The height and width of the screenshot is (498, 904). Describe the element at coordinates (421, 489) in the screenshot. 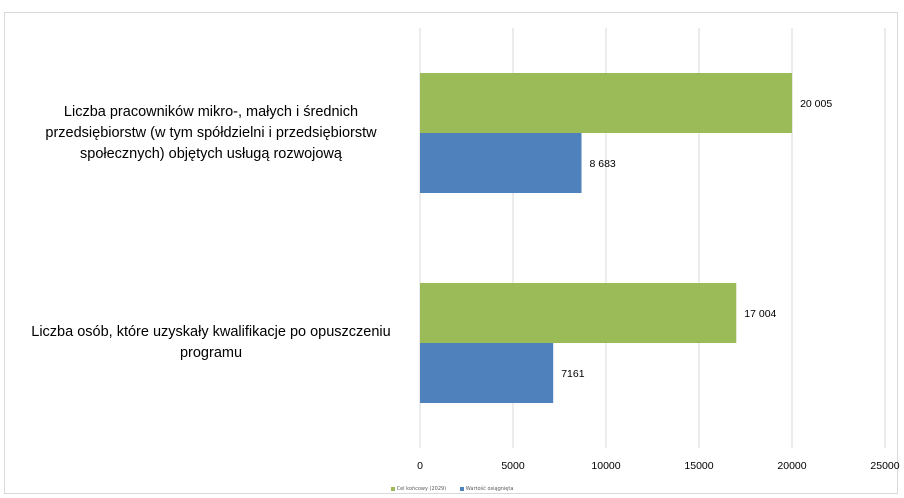

I see `legend-label-target: Cel końcowy (2029)` at that location.